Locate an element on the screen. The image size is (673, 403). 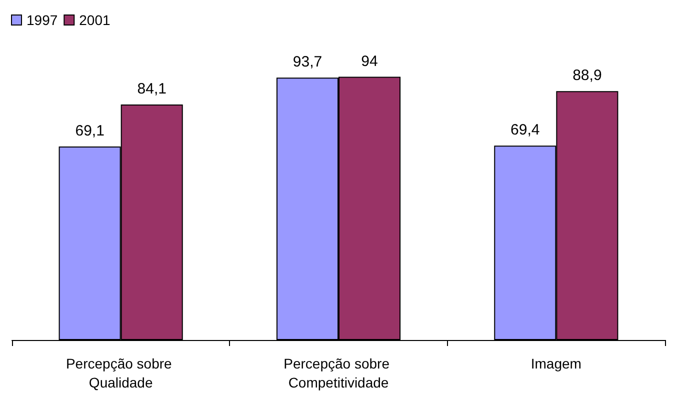
legend-label: 1997 is located at coordinates (42, 20).